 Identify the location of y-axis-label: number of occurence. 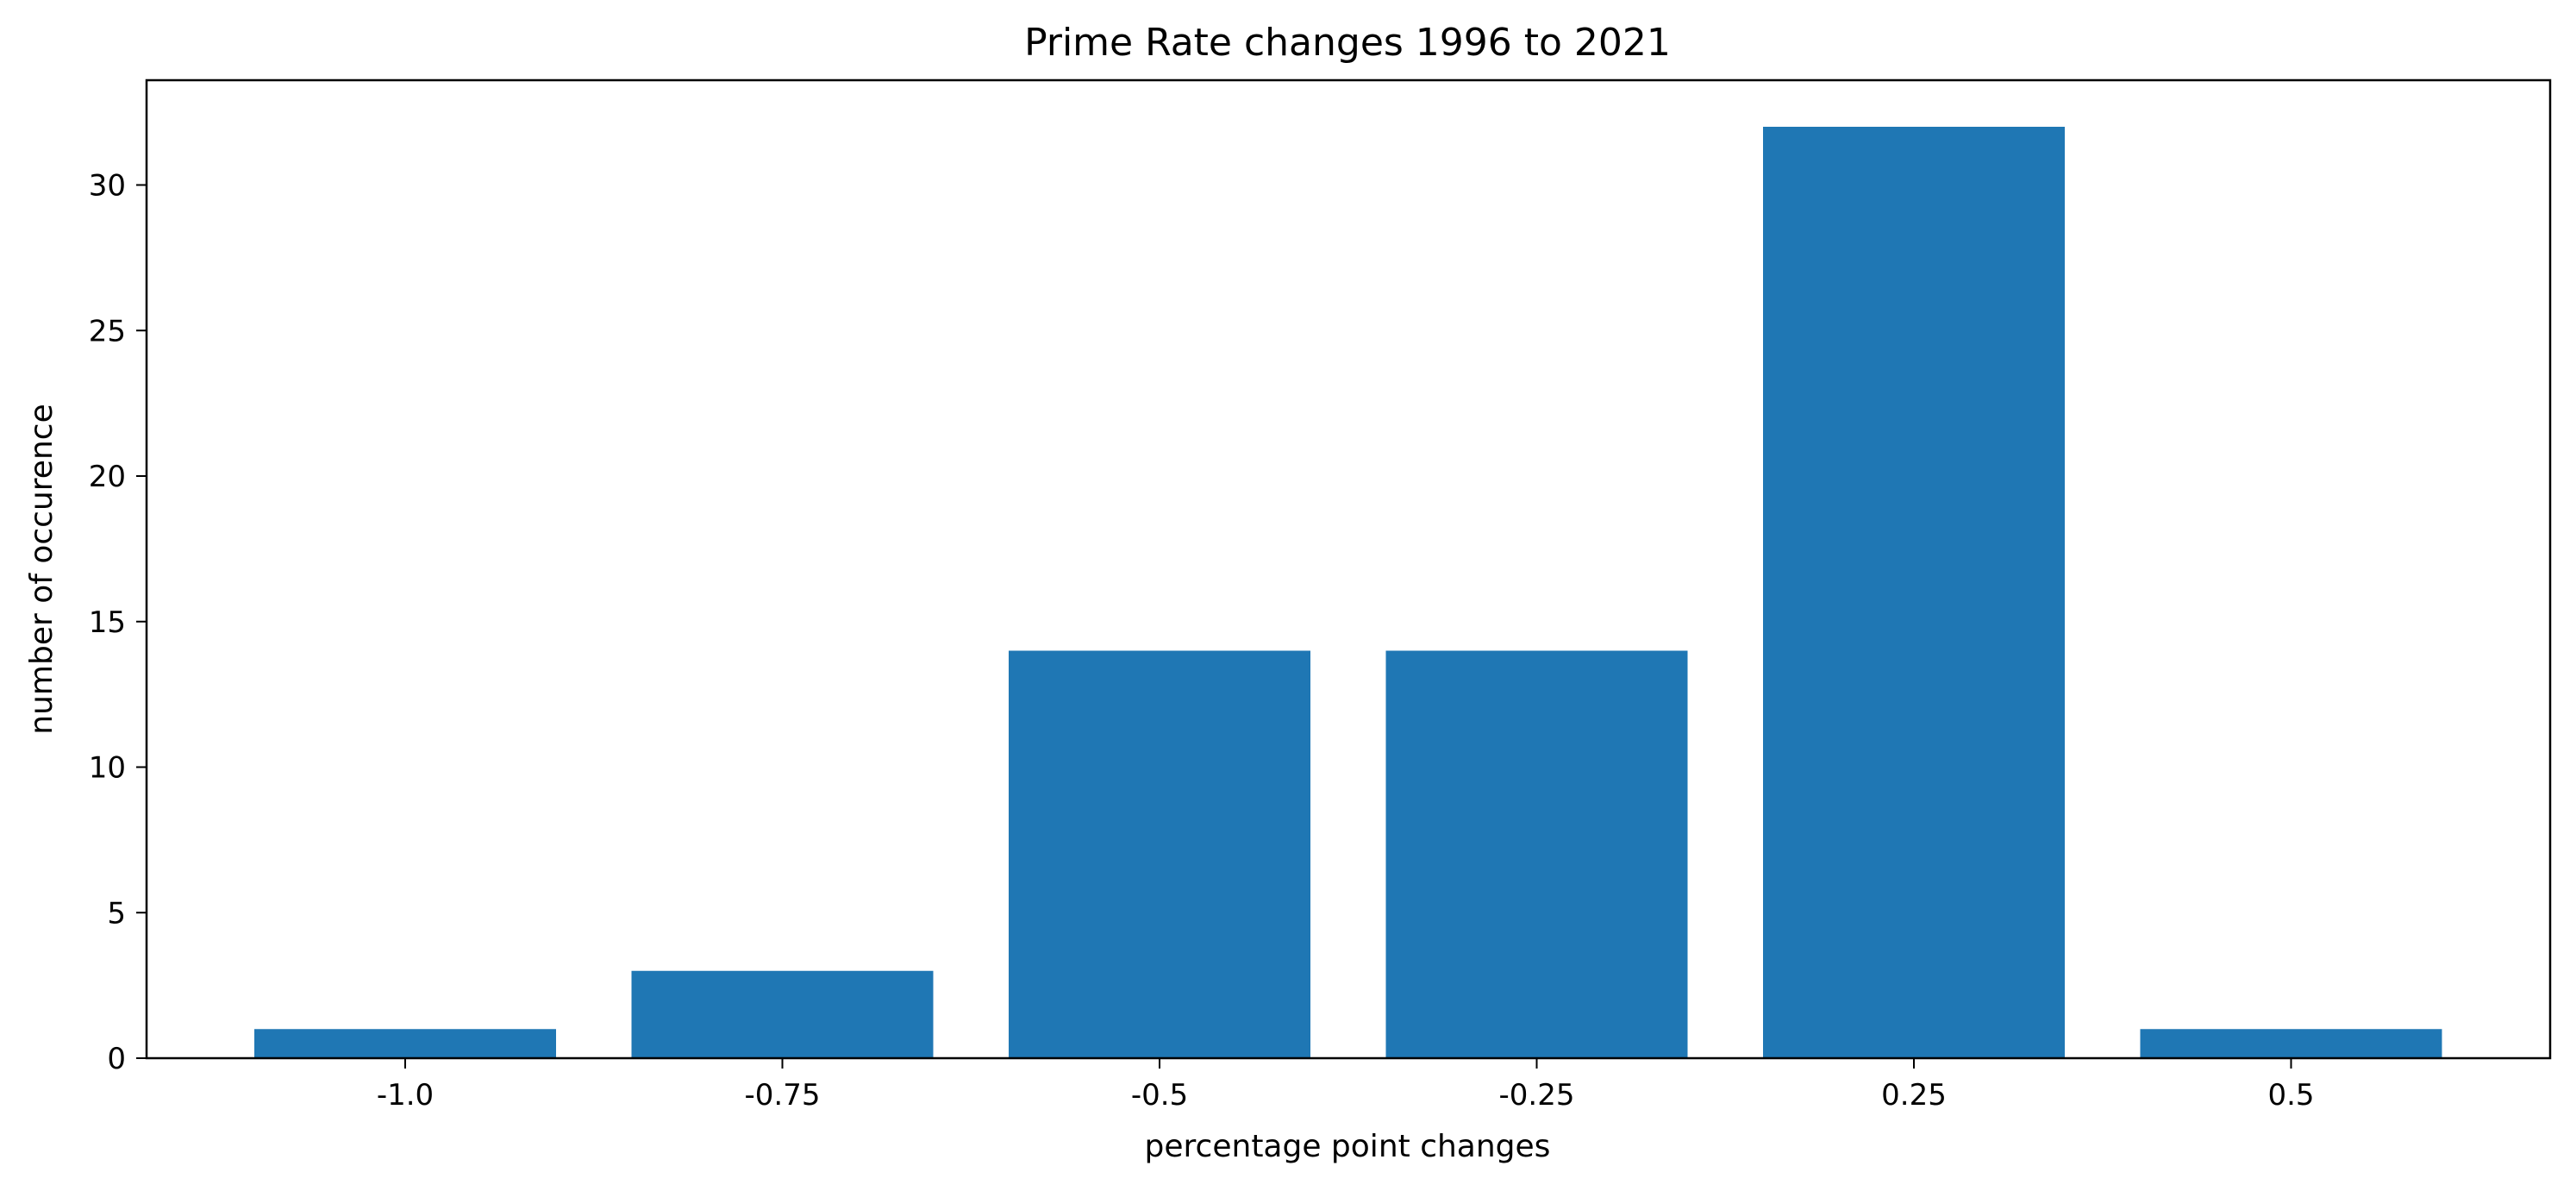
(41, 569).